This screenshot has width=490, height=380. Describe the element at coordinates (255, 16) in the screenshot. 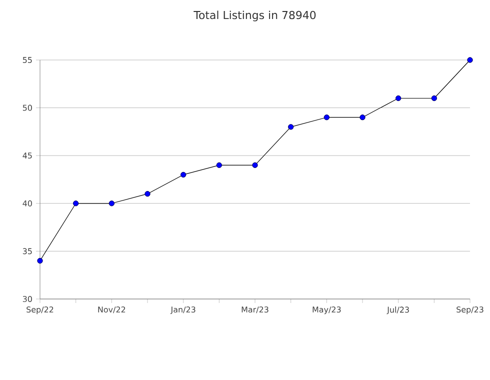

I see `chart-title: Total Listings in 78940` at that location.